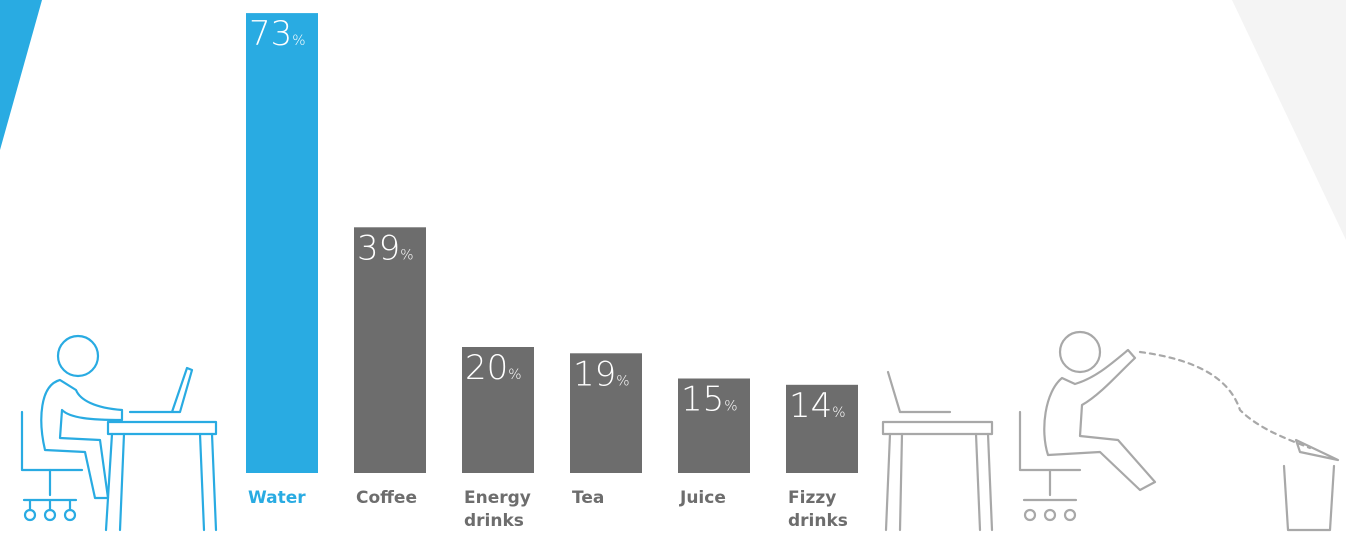  I want to click on category-line: Juice, so click(702, 498).